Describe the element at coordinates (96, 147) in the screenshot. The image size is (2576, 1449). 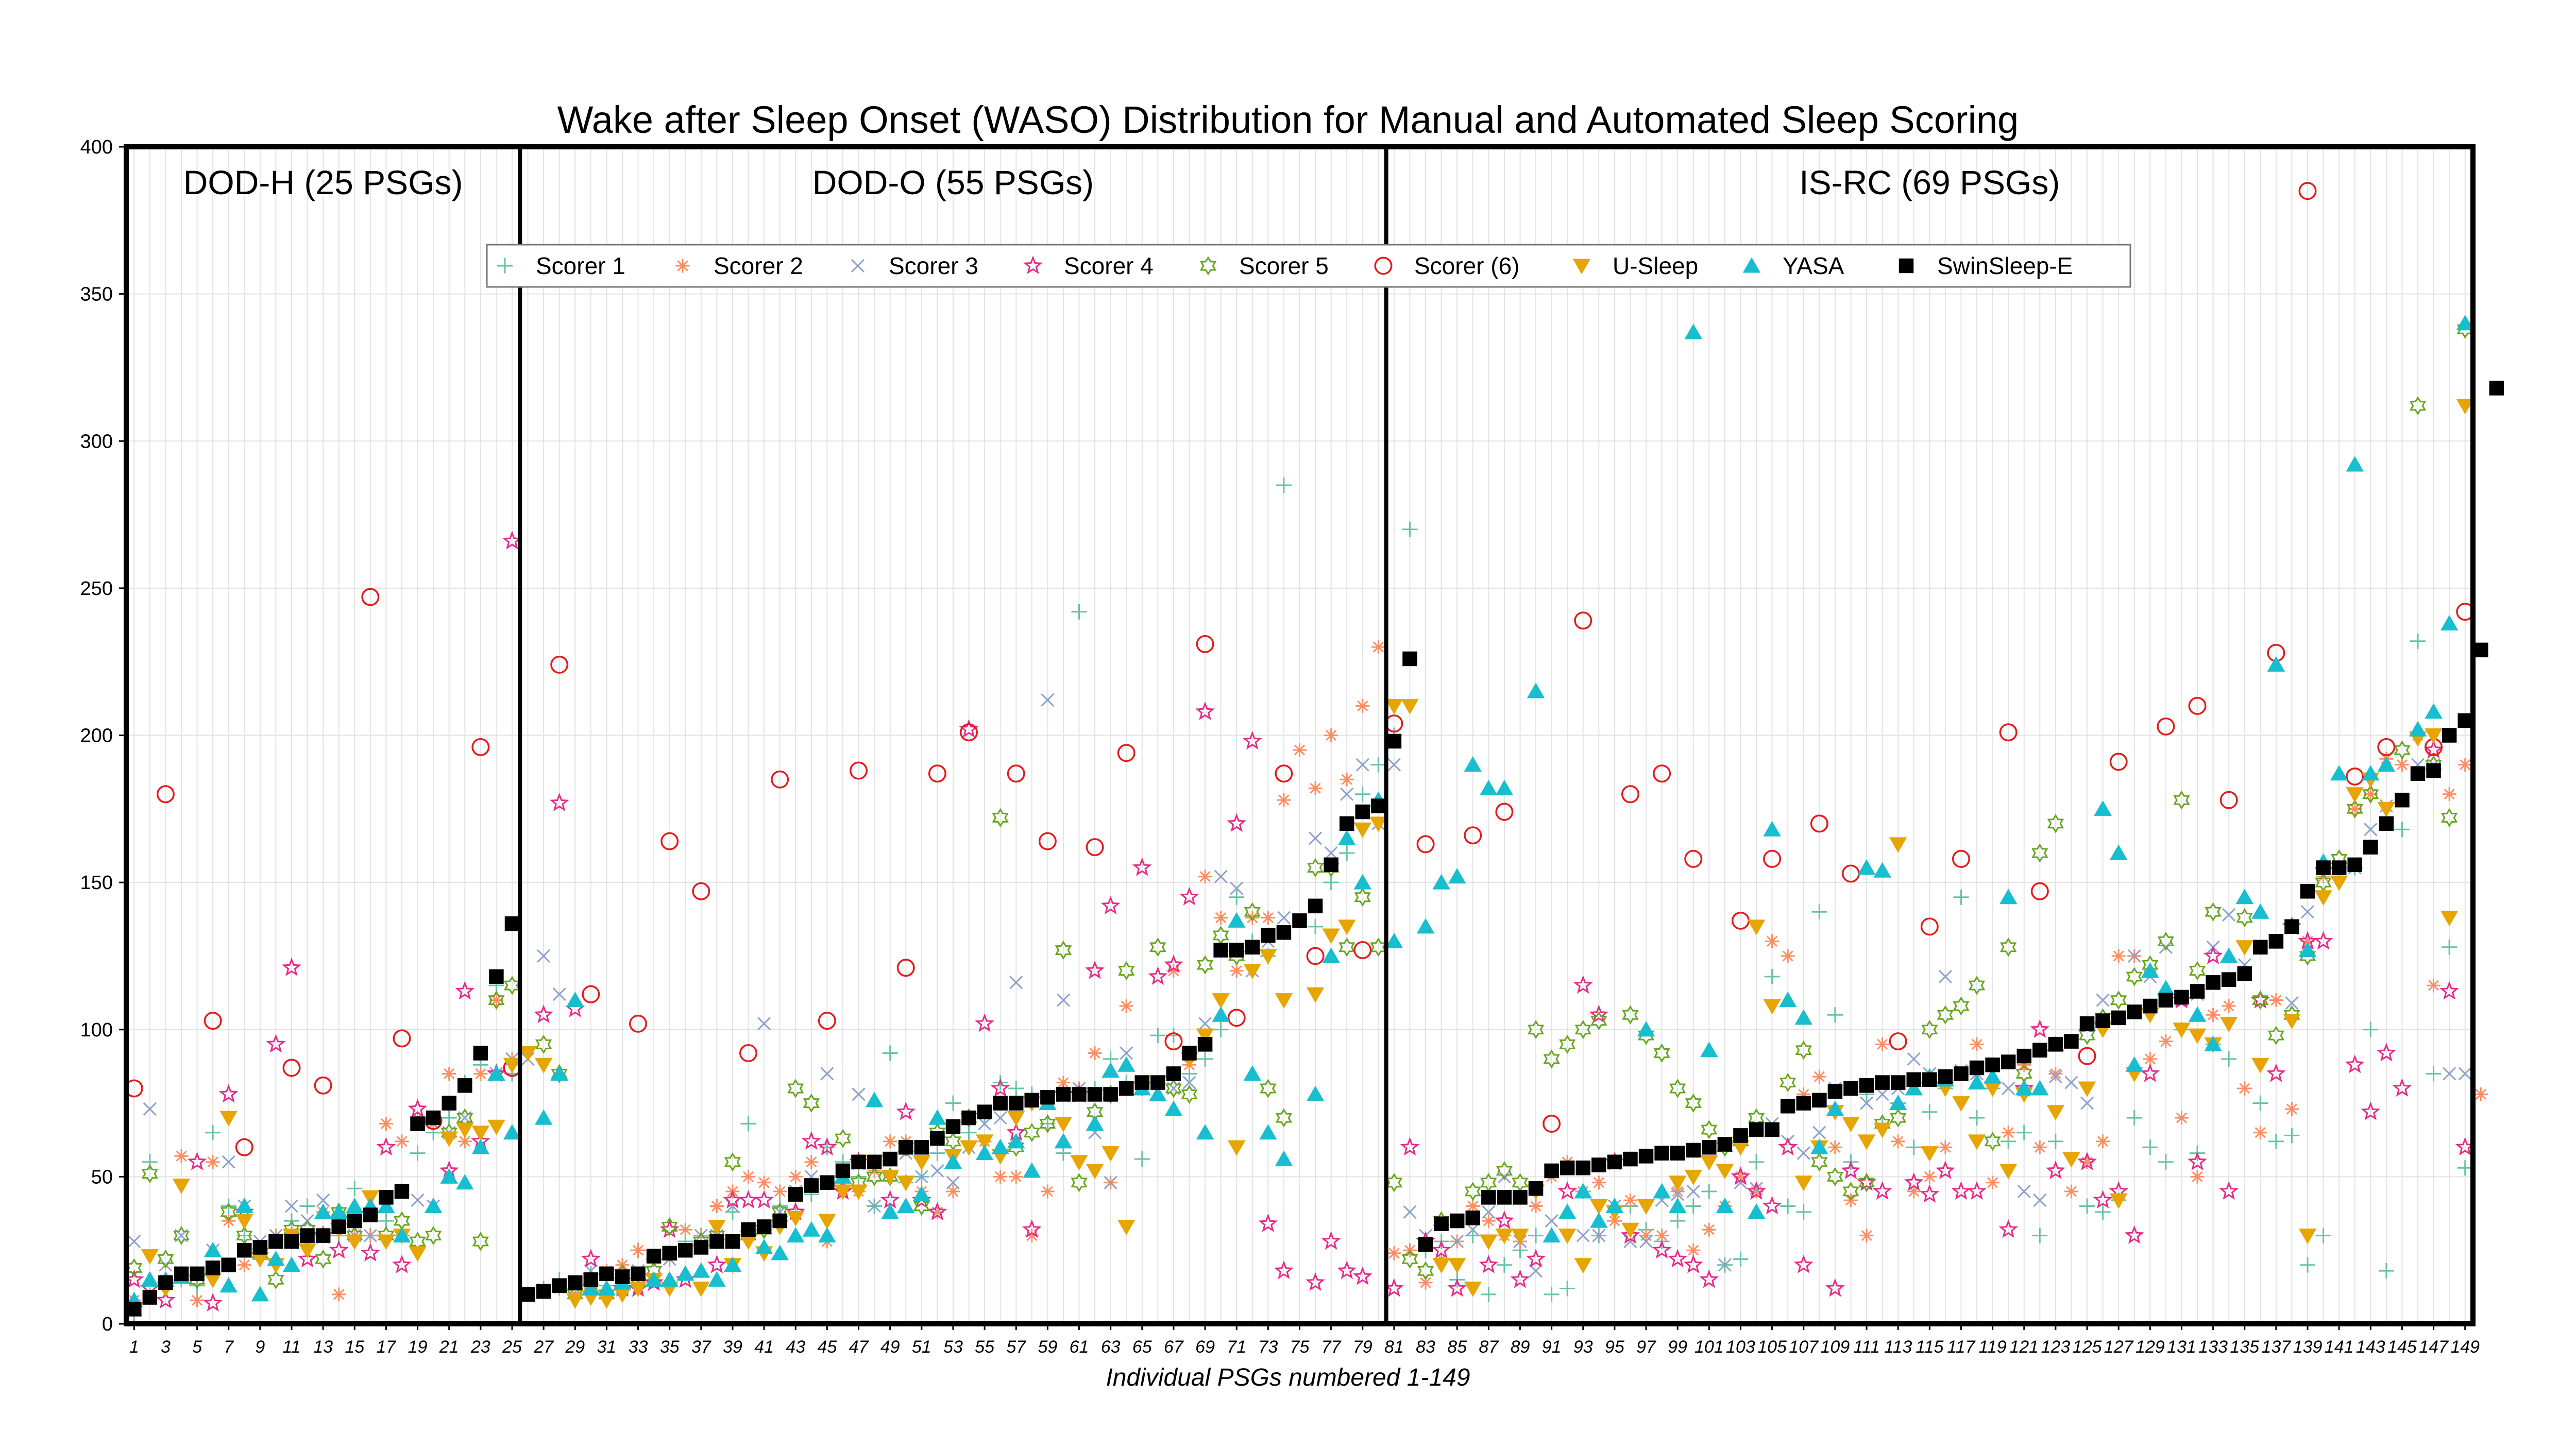
I see `y-tick-label: 400` at that location.